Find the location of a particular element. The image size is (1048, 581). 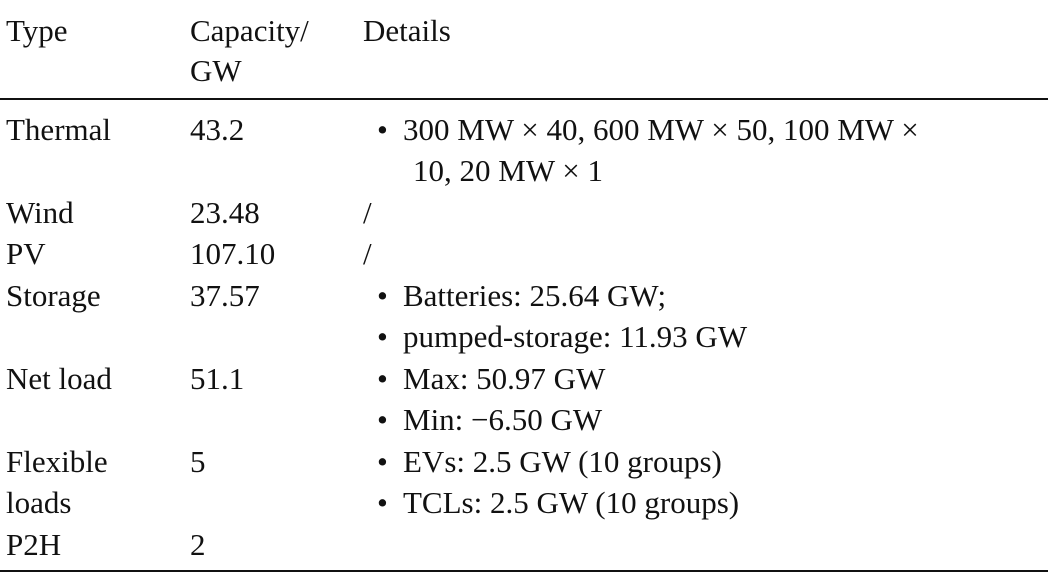

row-flexible-bullet-2-text: TCLs: 2.5 GW (10 groups) is located at coordinates (571, 502).